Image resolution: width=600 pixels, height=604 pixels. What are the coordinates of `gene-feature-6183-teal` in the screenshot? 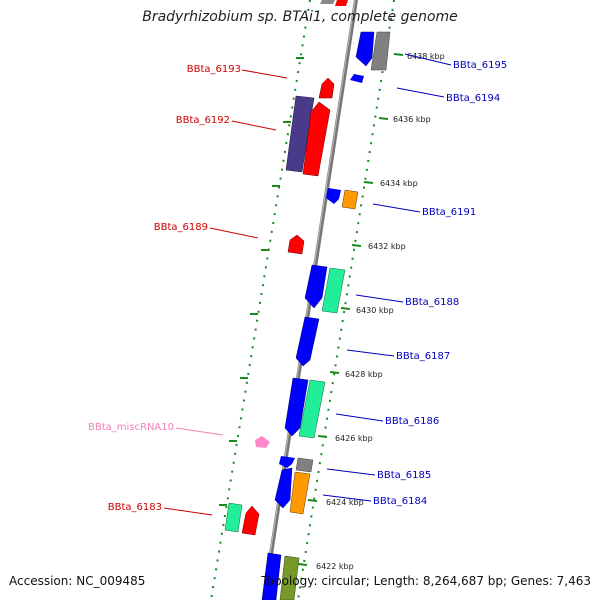 It's located at (233, 517).